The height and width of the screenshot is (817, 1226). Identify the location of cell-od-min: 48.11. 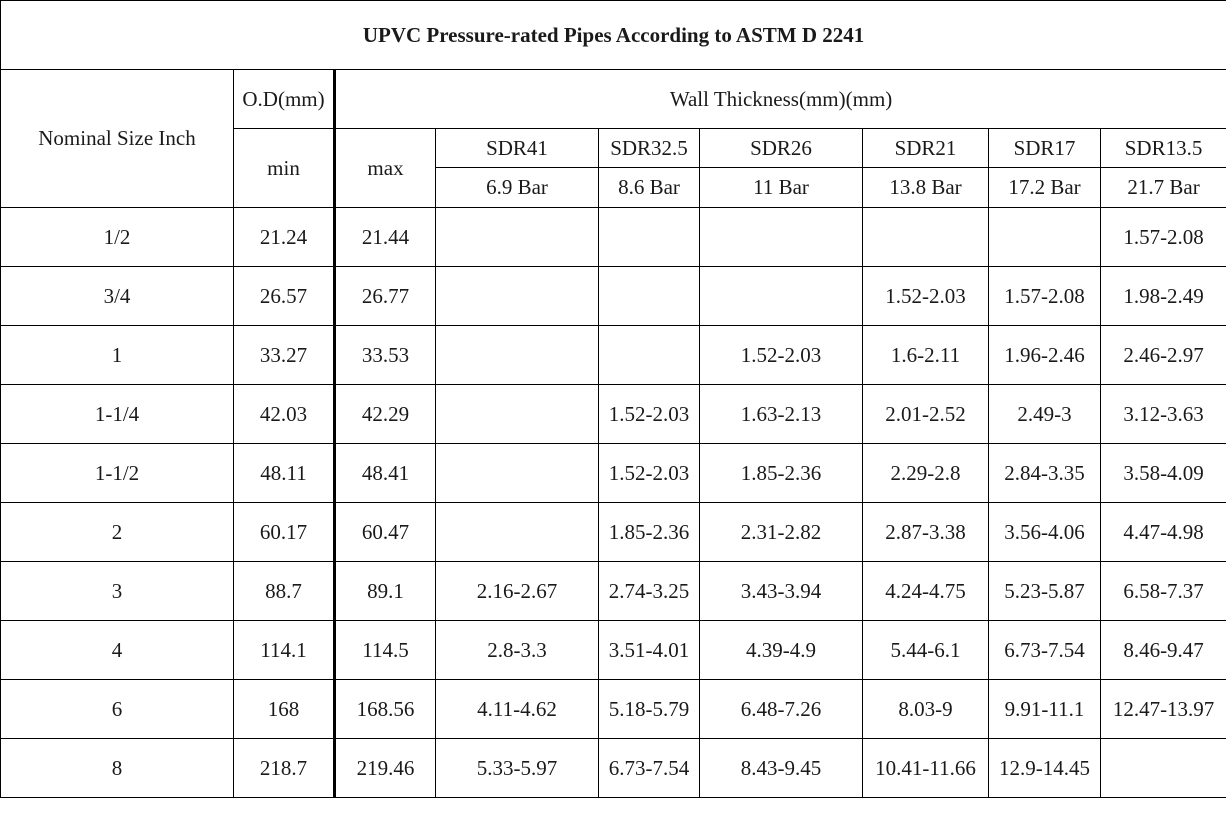
(284, 473).